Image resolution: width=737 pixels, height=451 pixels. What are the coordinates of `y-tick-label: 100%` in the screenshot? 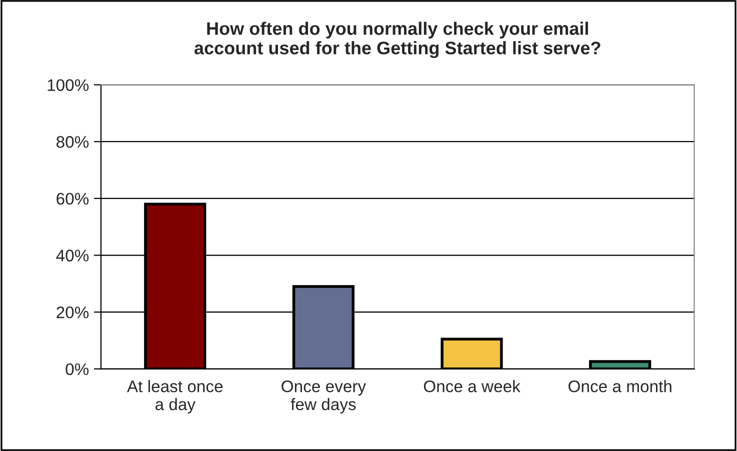 It's located at (68, 85).